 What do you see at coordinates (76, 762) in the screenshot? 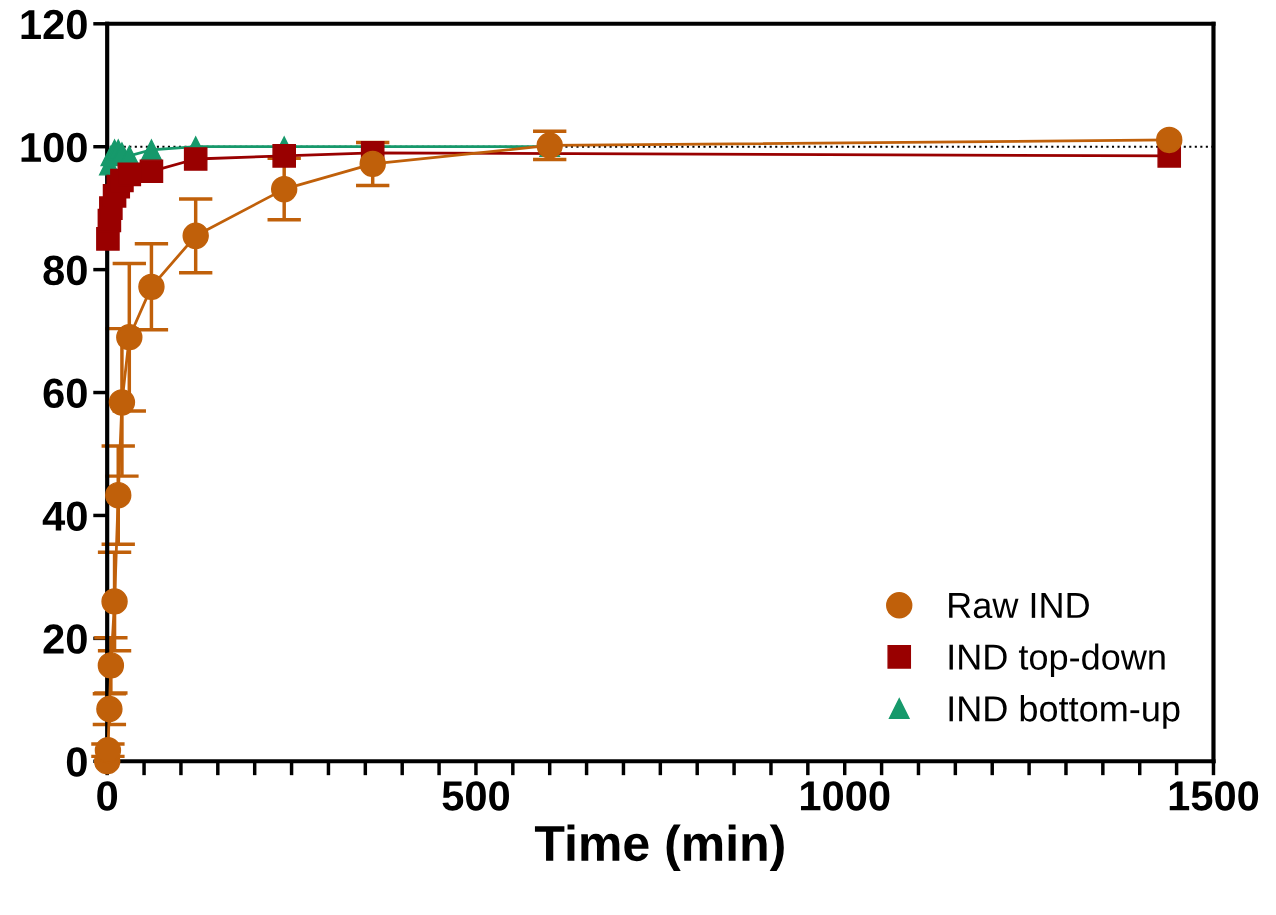
I see `y-tick-label: 0` at bounding box center [76, 762].